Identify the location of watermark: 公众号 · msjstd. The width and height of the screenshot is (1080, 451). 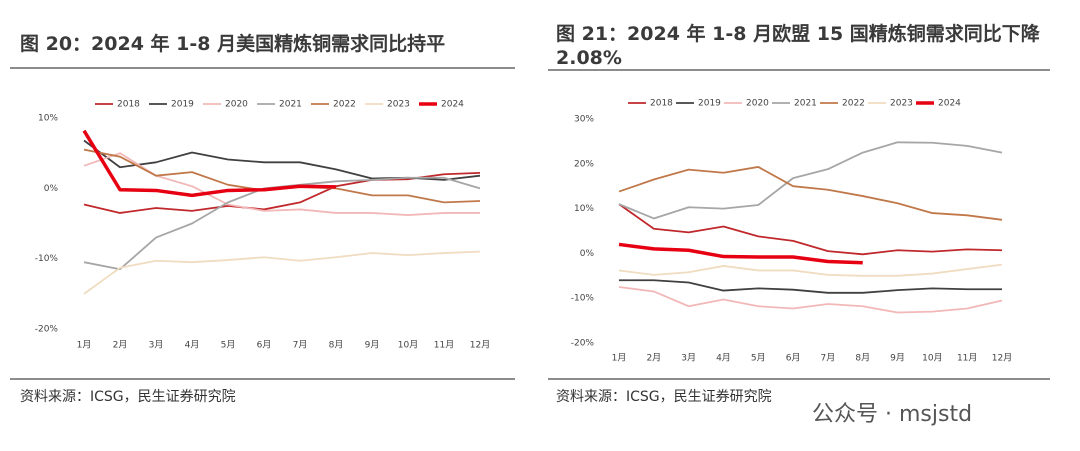
(892, 414).